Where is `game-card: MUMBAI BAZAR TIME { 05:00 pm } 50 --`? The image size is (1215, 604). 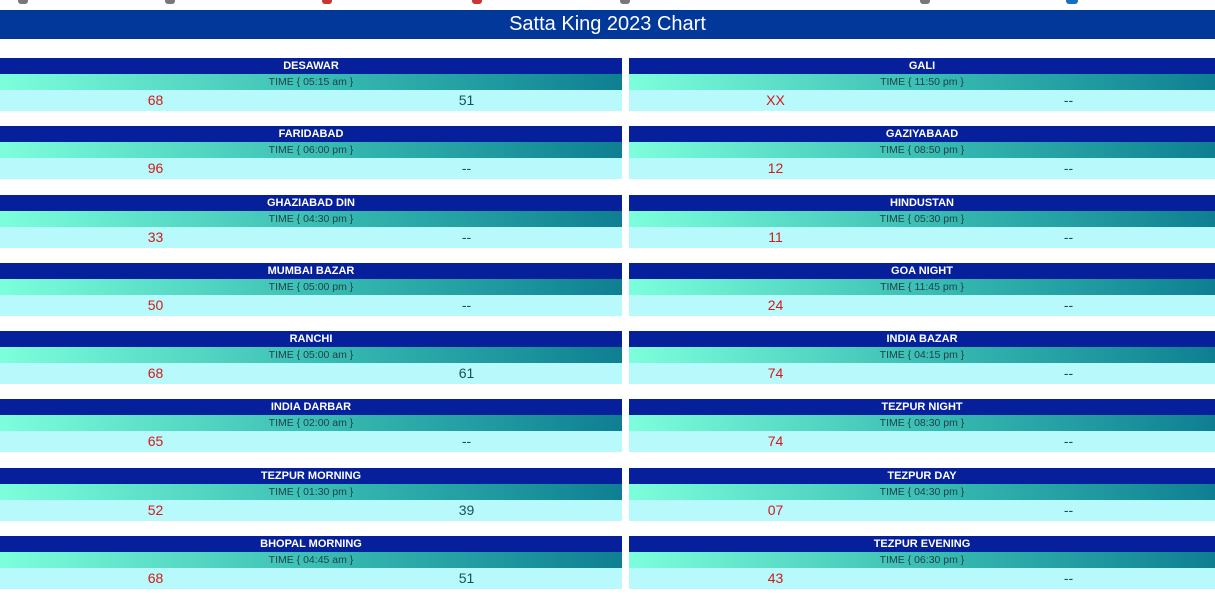 game-card: MUMBAI BAZAR TIME { 05:00 pm } 50 -- is located at coordinates (311, 289).